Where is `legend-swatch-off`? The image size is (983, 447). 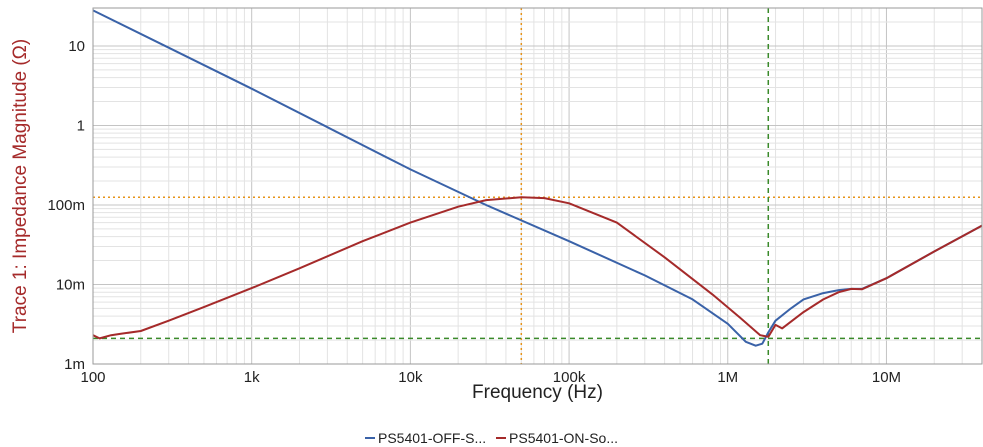 legend-swatch-off is located at coordinates (370, 438).